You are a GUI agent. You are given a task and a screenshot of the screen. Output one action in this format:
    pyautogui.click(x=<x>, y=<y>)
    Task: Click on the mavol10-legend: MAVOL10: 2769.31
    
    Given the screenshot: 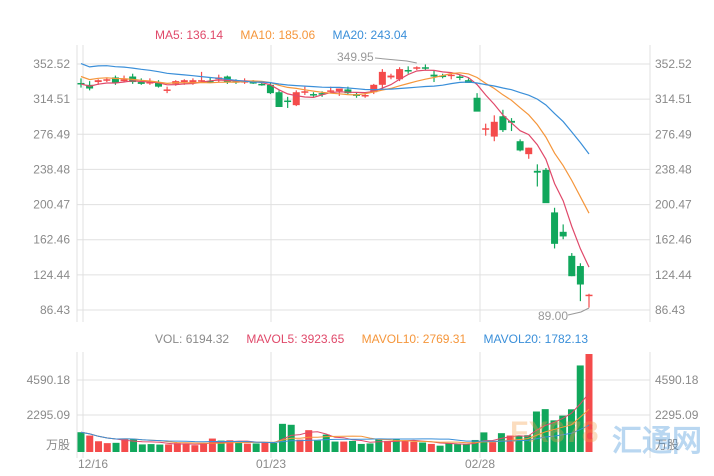 What is the action you would take?
    pyautogui.click(x=414, y=339)
    